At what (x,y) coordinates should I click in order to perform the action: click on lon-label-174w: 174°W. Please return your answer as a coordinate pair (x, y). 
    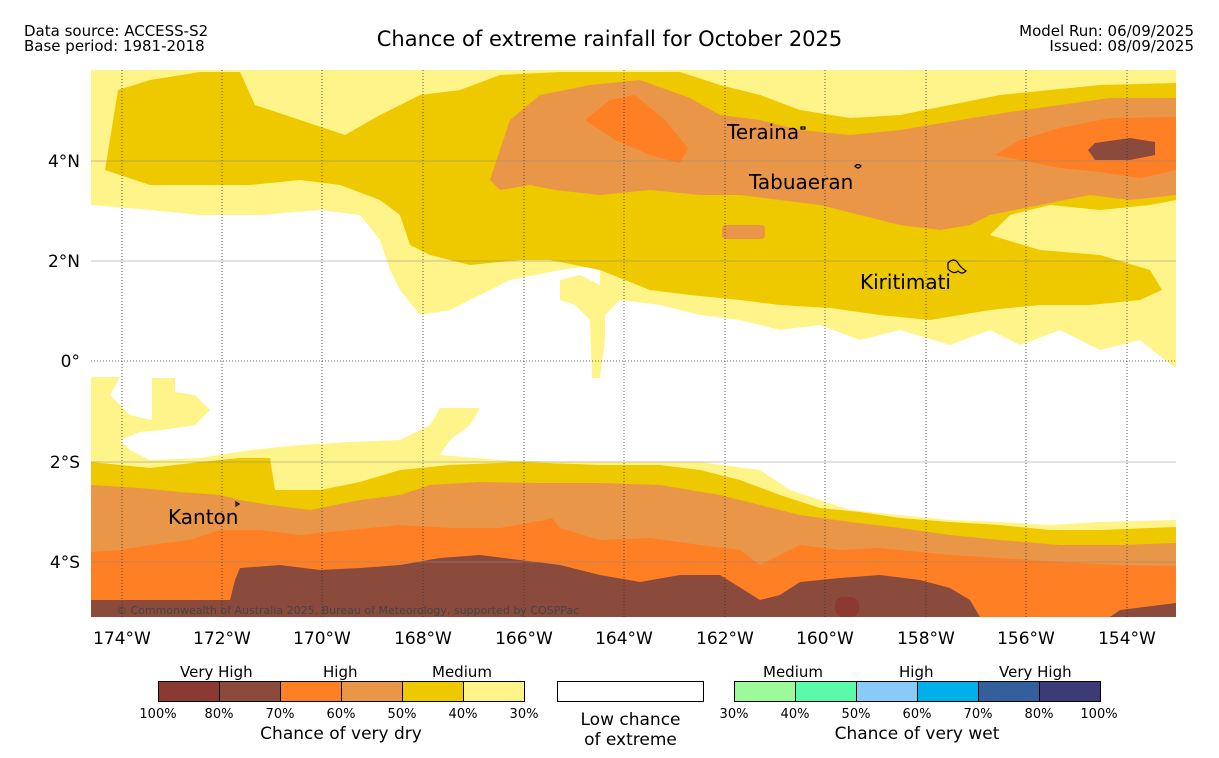
    Looking at the image, I should click on (122, 639).